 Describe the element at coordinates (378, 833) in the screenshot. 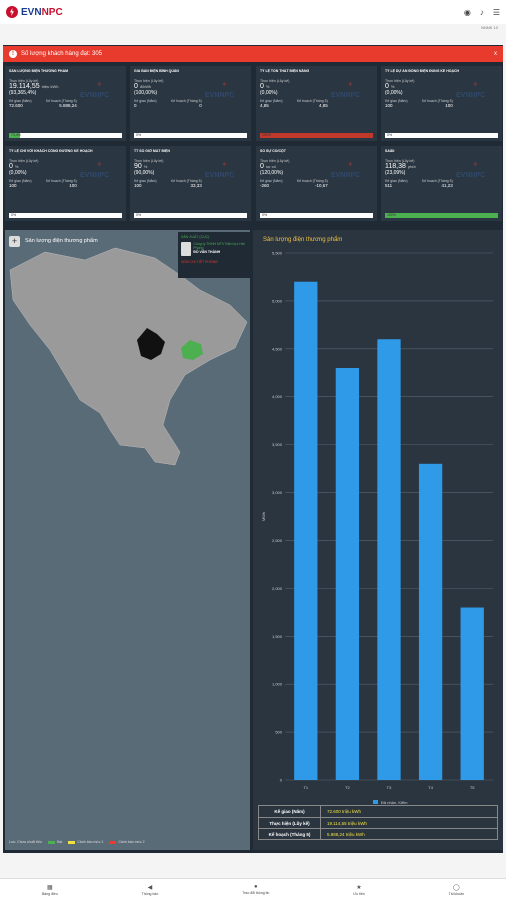

I see `summary-row: Kế hoạch (Tháng 5) 5.888,24 triệu kWh` at that location.